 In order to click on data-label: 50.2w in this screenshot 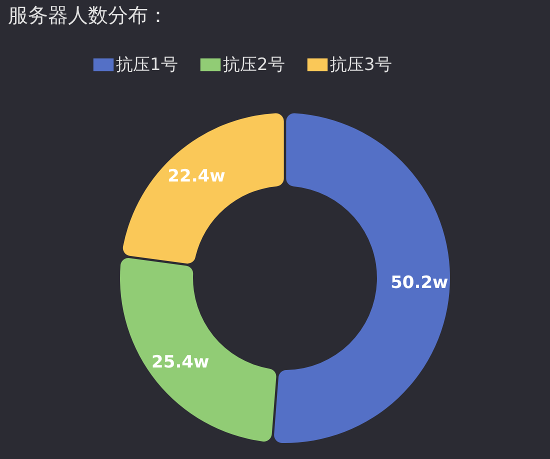, I will do `click(419, 283)`.